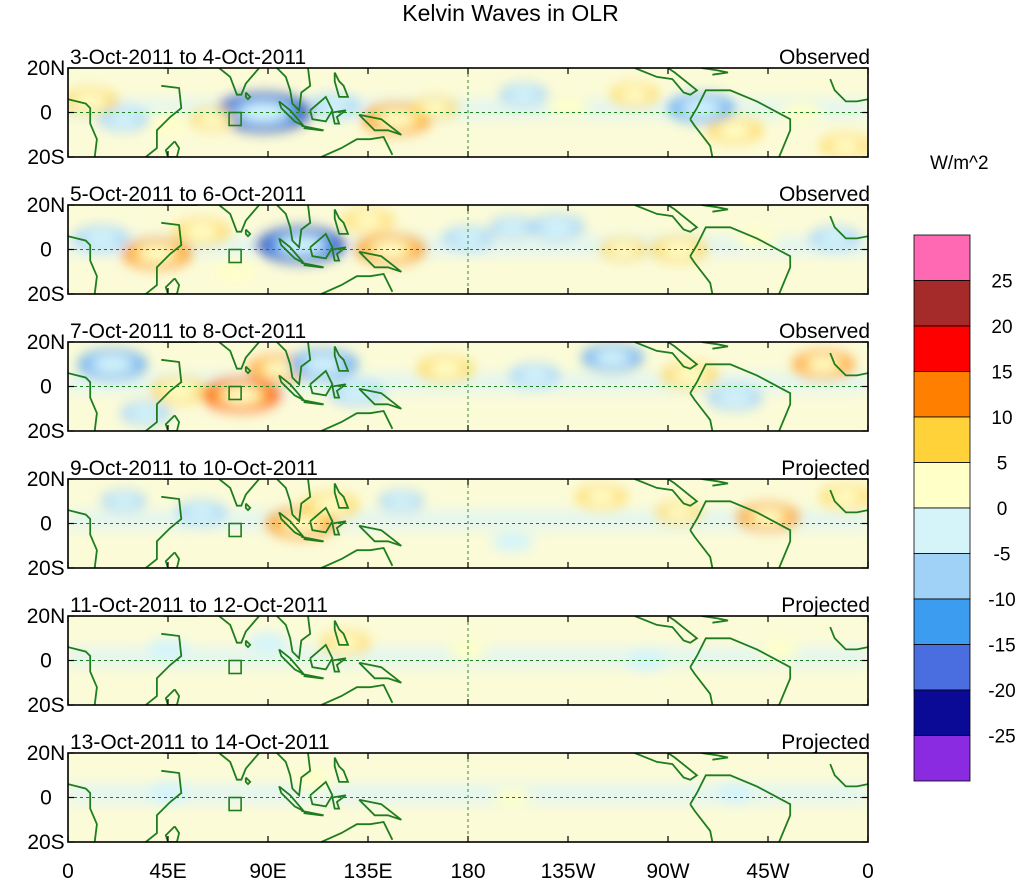  Describe the element at coordinates (1001, 327) in the screenshot. I see `colorbar-label: 20` at that location.